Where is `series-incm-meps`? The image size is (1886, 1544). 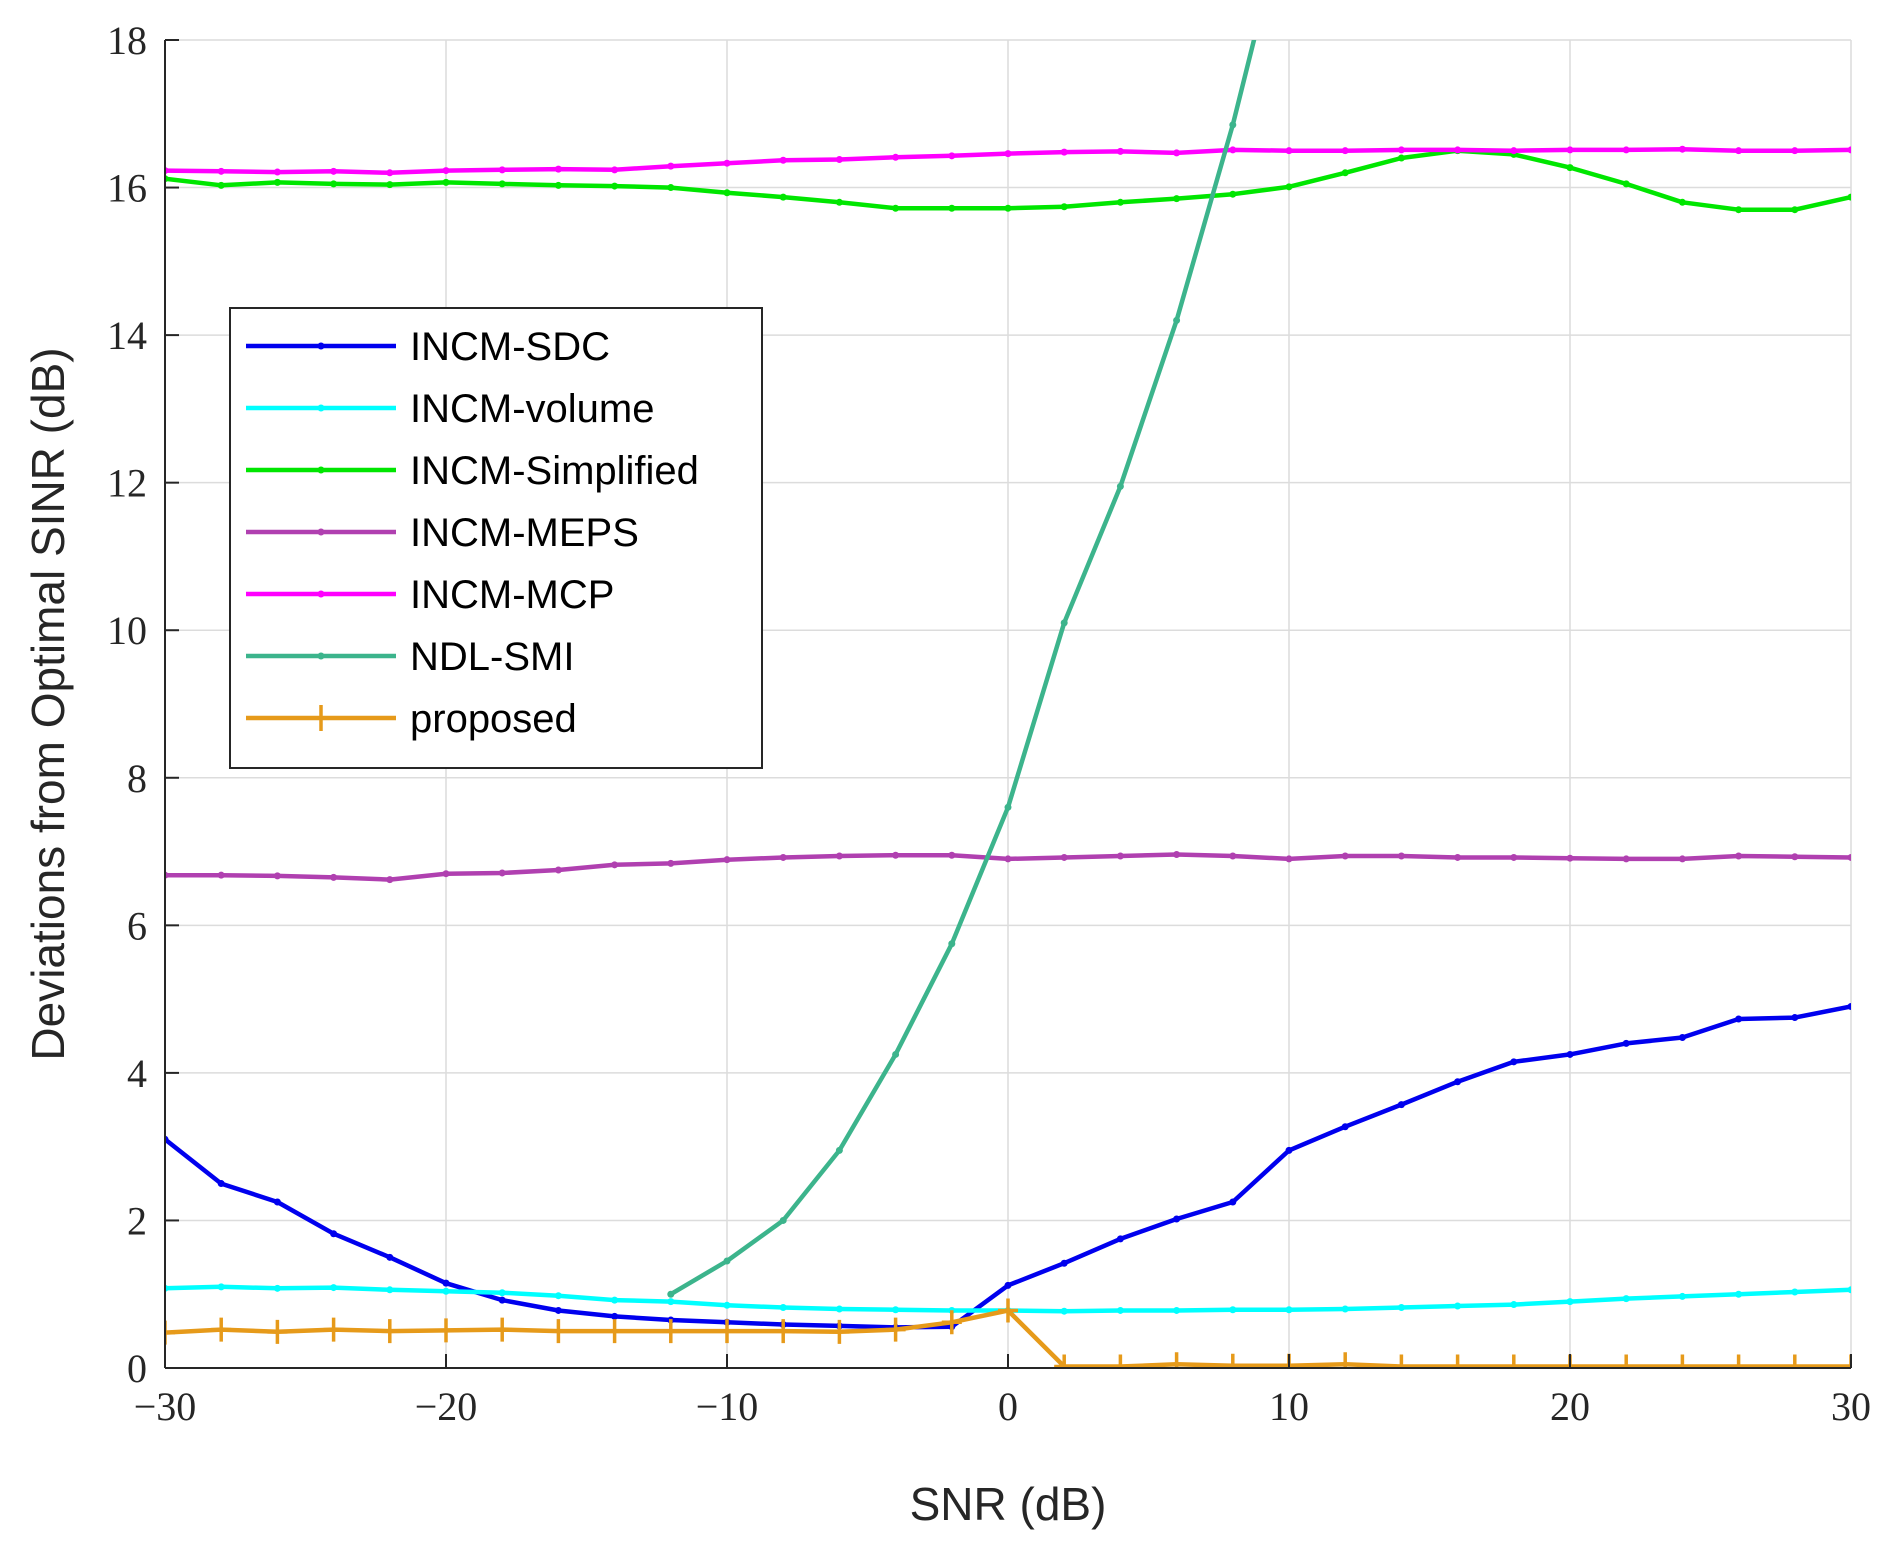
series-incm-meps is located at coordinates (1008, 867).